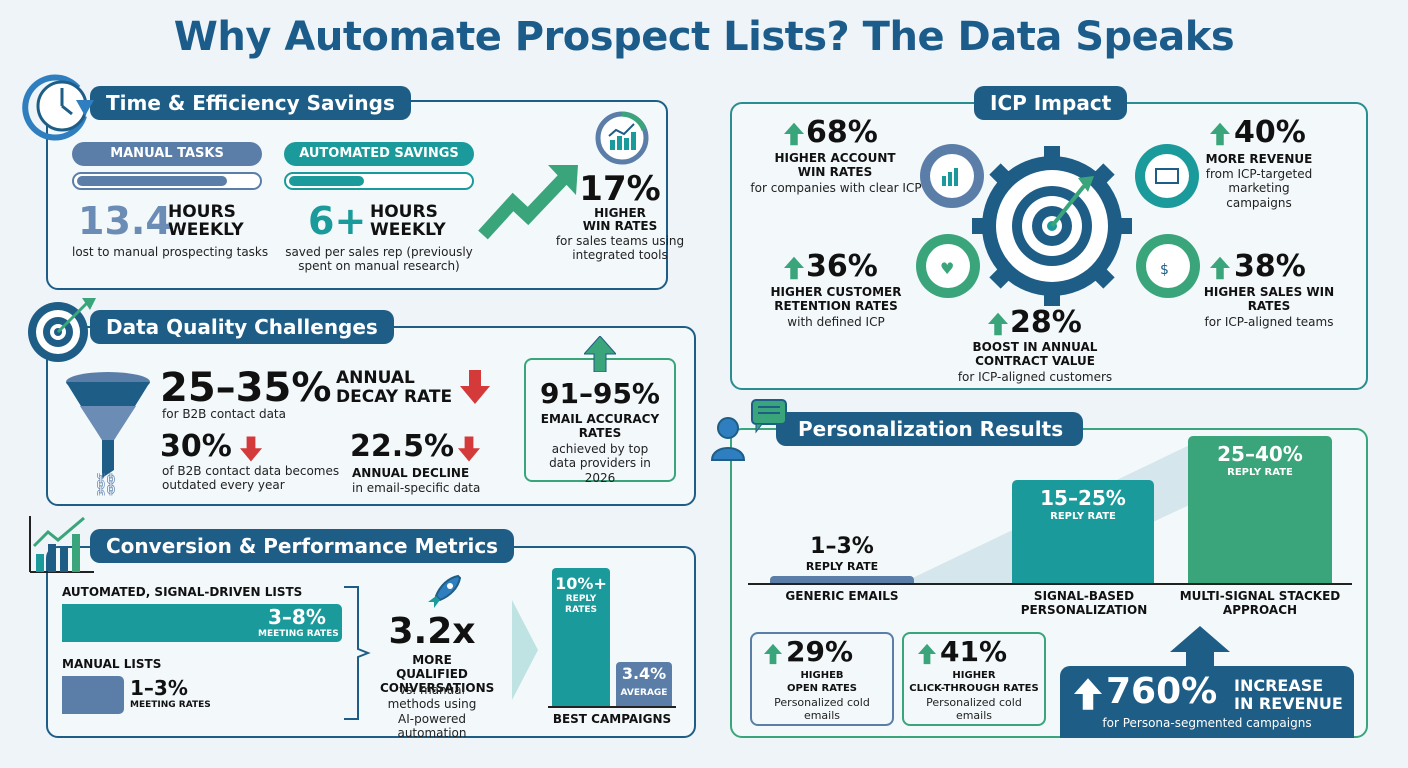 The image size is (1408, 768). I want to click on automated-savings-progress-fill, so click(326, 181).